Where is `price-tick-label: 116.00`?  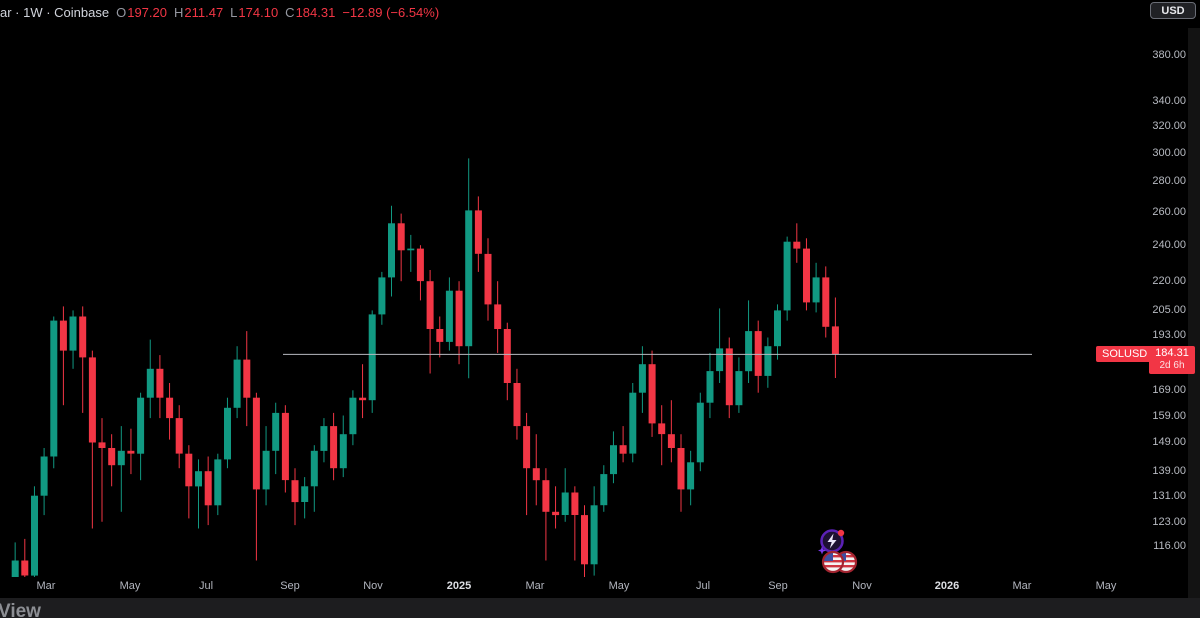
price-tick-label: 116.00 is located at coordinates (1169, 546).